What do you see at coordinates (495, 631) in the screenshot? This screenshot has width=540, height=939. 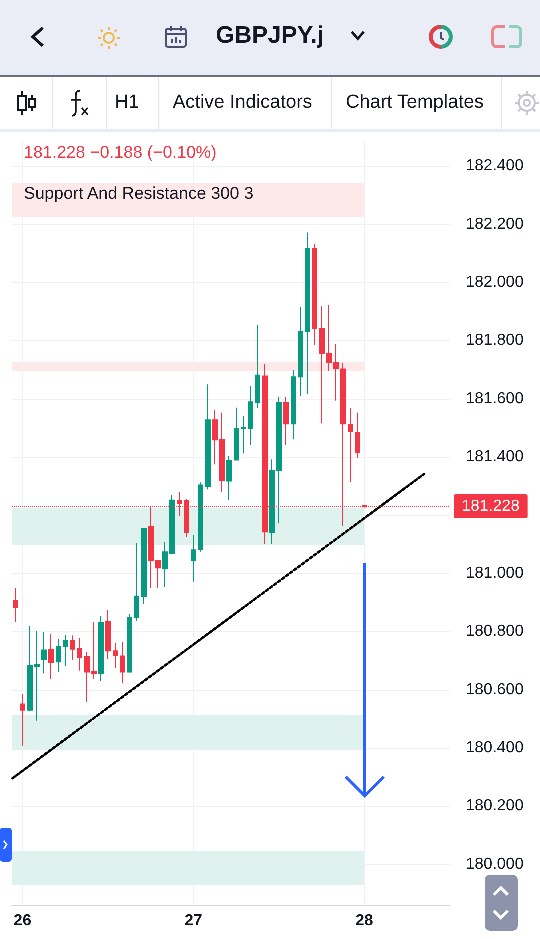 I see `y-tick-label: 180.800` at bounding box center [495, 631].